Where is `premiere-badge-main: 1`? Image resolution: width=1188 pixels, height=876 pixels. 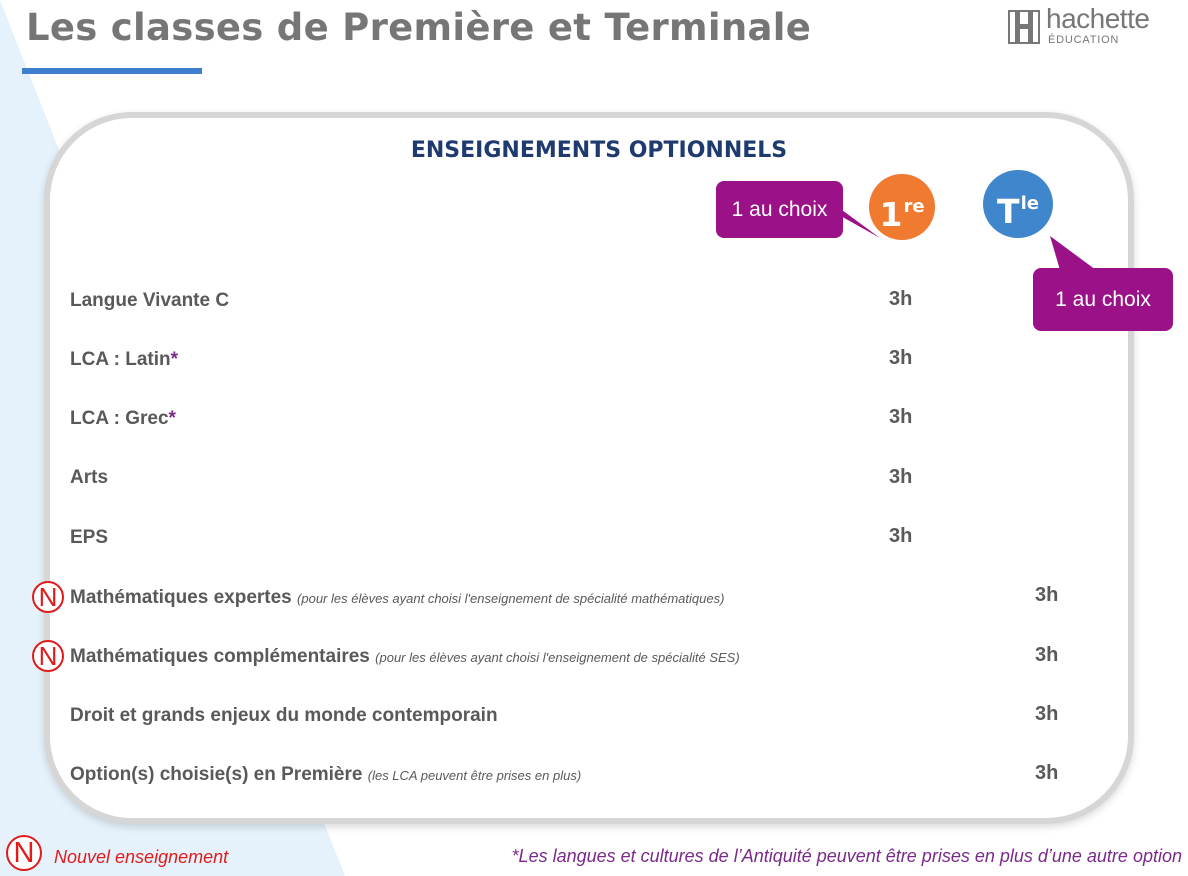
premiere-badge-main: 1 is located at coordinates (891, 214).